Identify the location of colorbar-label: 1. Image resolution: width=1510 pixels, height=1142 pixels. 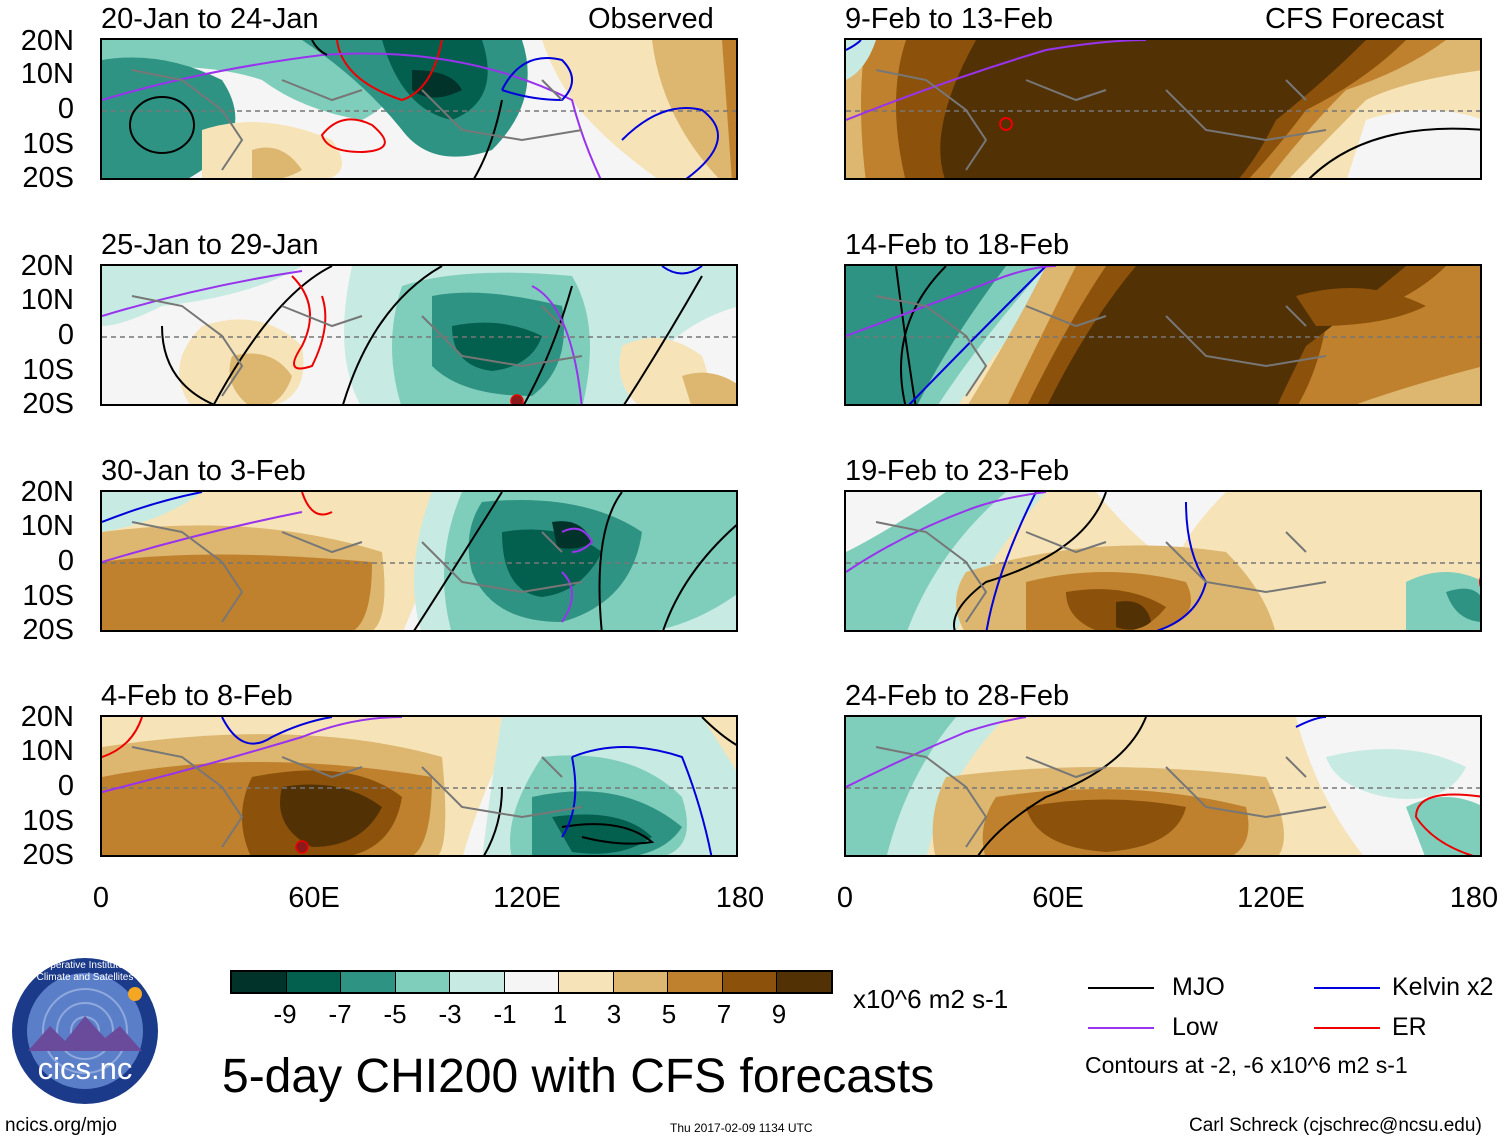
(560, 1014).